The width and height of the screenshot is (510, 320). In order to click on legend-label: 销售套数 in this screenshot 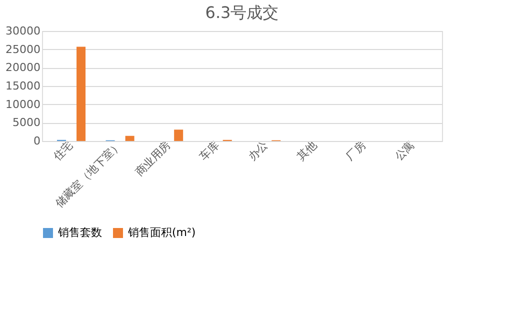, I will do `click(79, 232)`.